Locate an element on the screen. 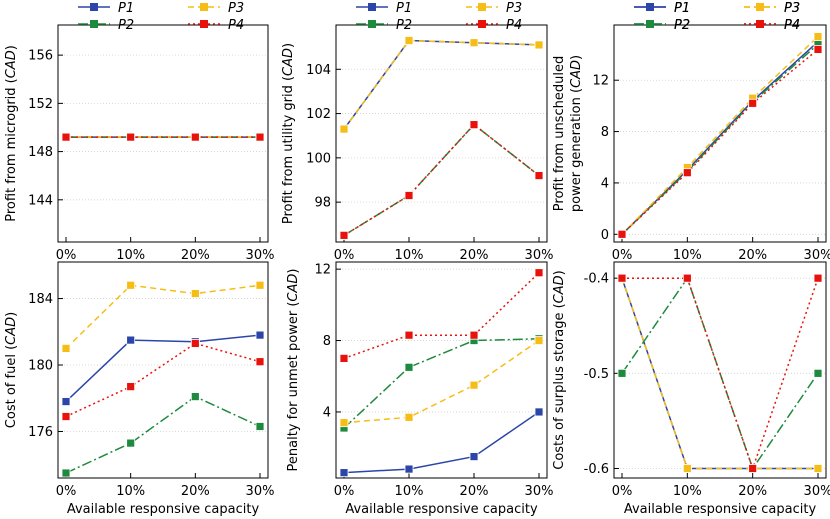 This screenshot has width=830, height=519. x-tick-label: 10% is located at coordinates (409, 255).